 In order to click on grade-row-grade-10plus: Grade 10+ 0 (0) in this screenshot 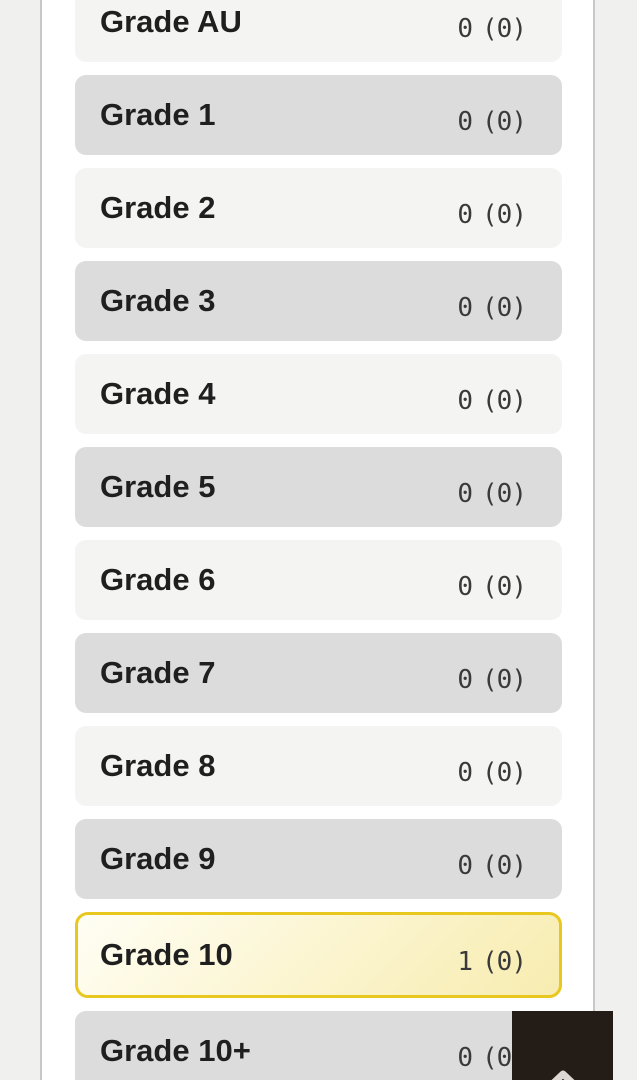, I will do `click(318, 1045)`.